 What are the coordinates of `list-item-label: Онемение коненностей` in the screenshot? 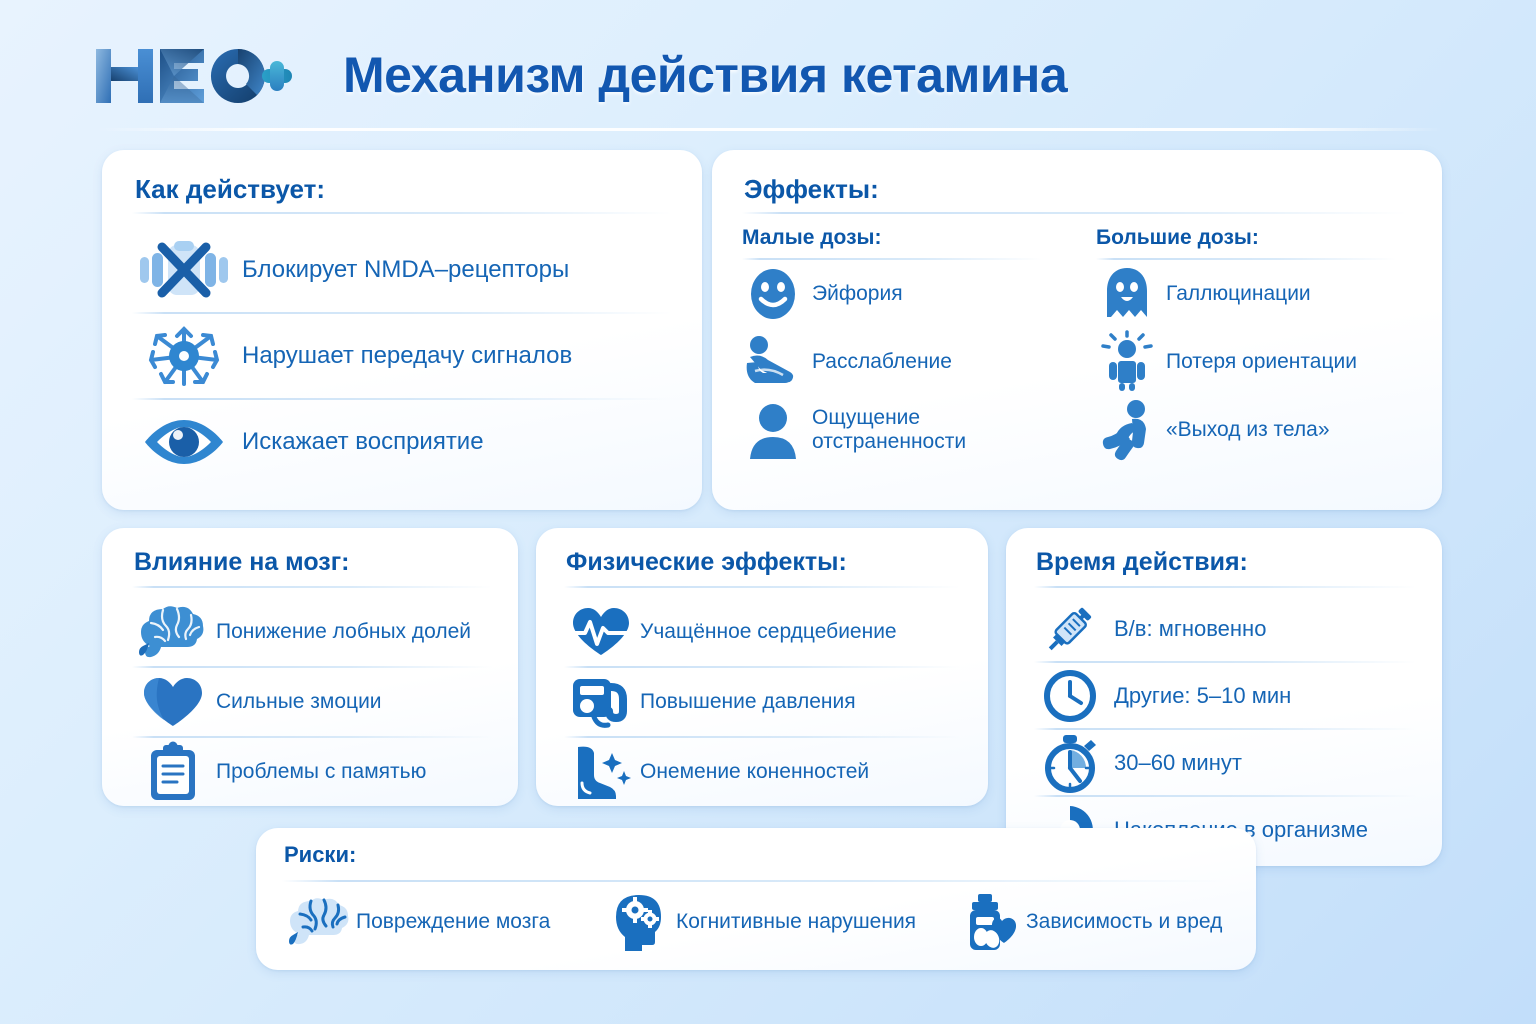 It's located at (755, 771).